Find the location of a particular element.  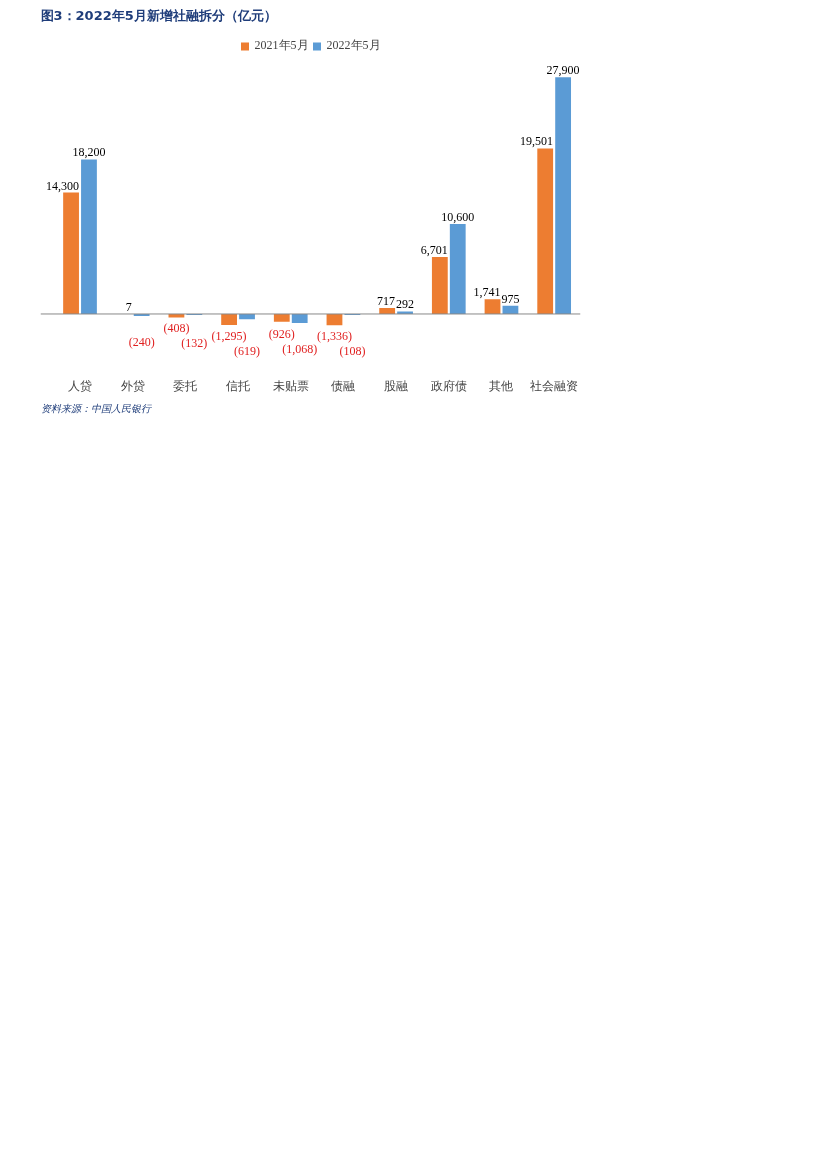

x-tick-label: 政府债 is located at coordinates (448, 385).